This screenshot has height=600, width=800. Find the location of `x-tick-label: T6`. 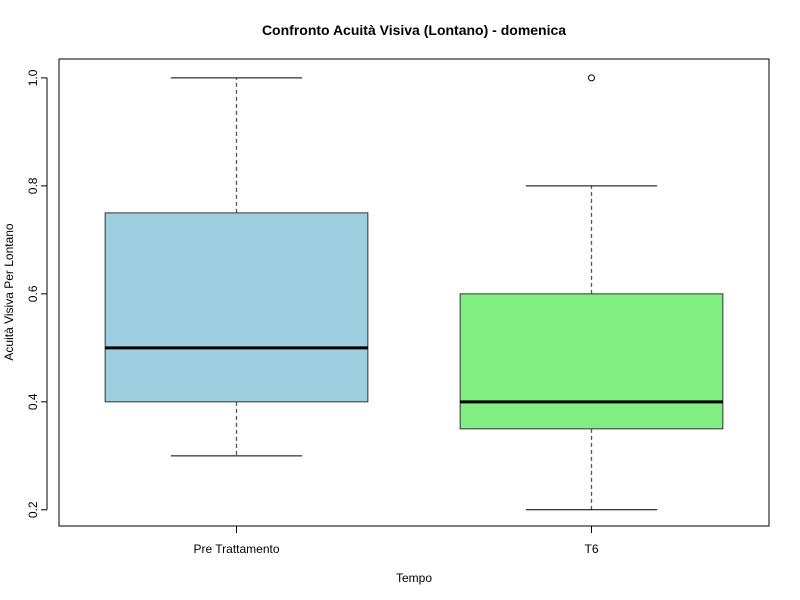

x-tick-label: T6 is located at coordinates (591, 549).